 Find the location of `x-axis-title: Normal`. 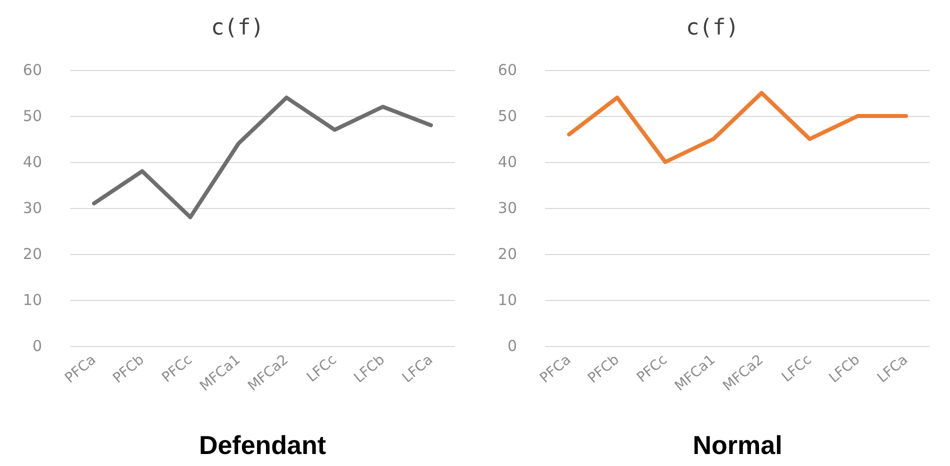

x-axis-title: Normal is located at coordinates (737, 445).